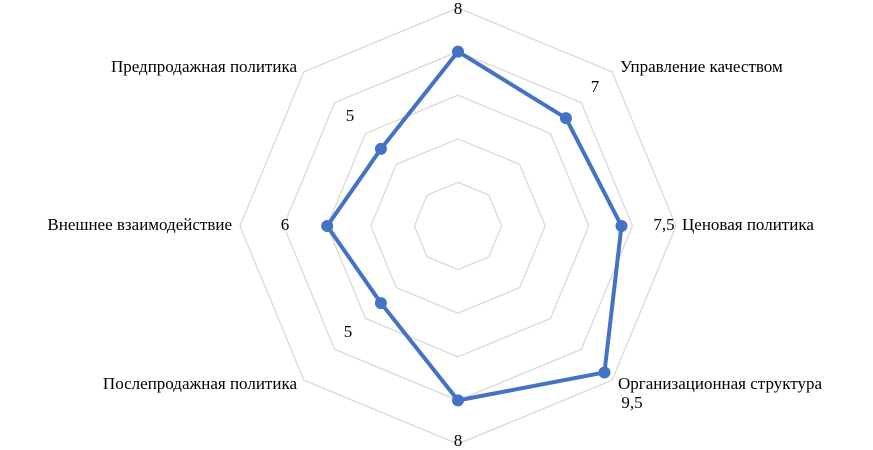 The image size is (873, 450). What do you see at coordinates (663, 224) in the screenshot?
I see `value-label: 7,5` at bounding box center [663, 224].